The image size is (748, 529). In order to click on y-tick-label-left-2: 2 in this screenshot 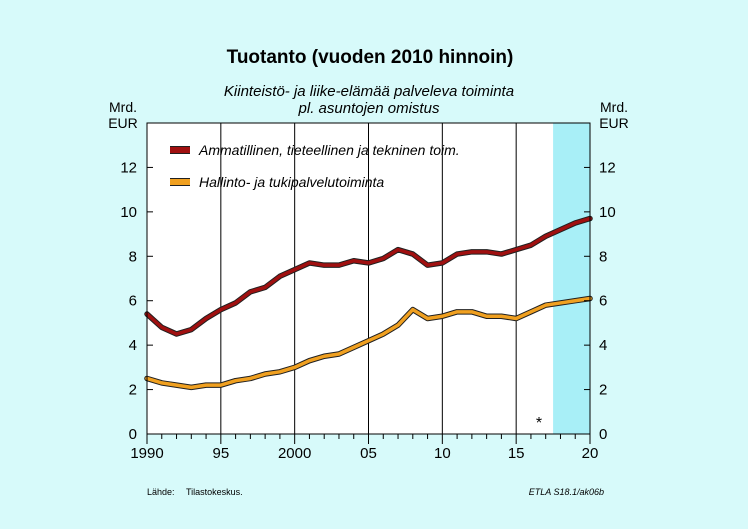, I will do `click(133, 390)`.